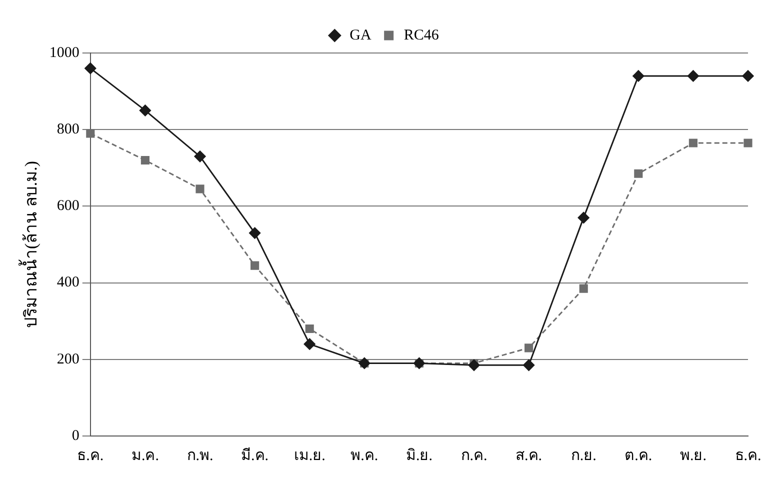  I want to click on x-tick-label: พ.ค., so click(364, 456).